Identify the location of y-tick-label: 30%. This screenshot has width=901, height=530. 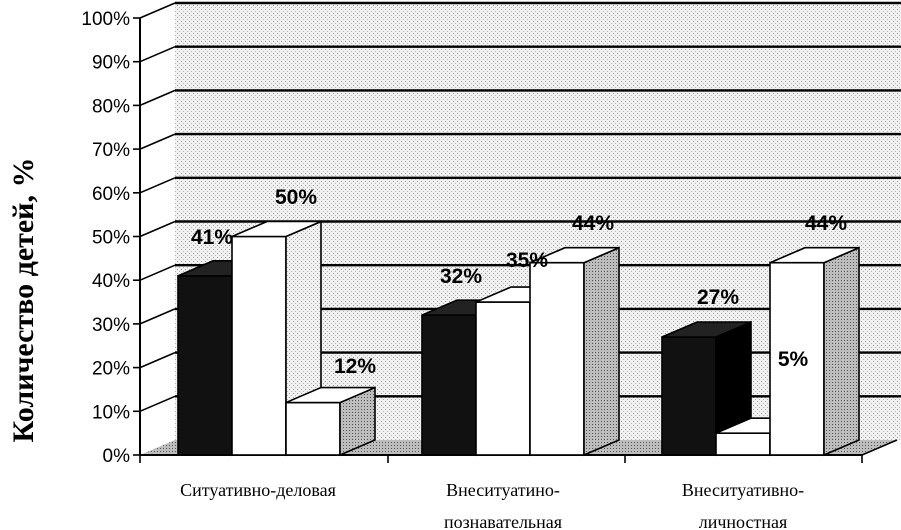
(111, 325).